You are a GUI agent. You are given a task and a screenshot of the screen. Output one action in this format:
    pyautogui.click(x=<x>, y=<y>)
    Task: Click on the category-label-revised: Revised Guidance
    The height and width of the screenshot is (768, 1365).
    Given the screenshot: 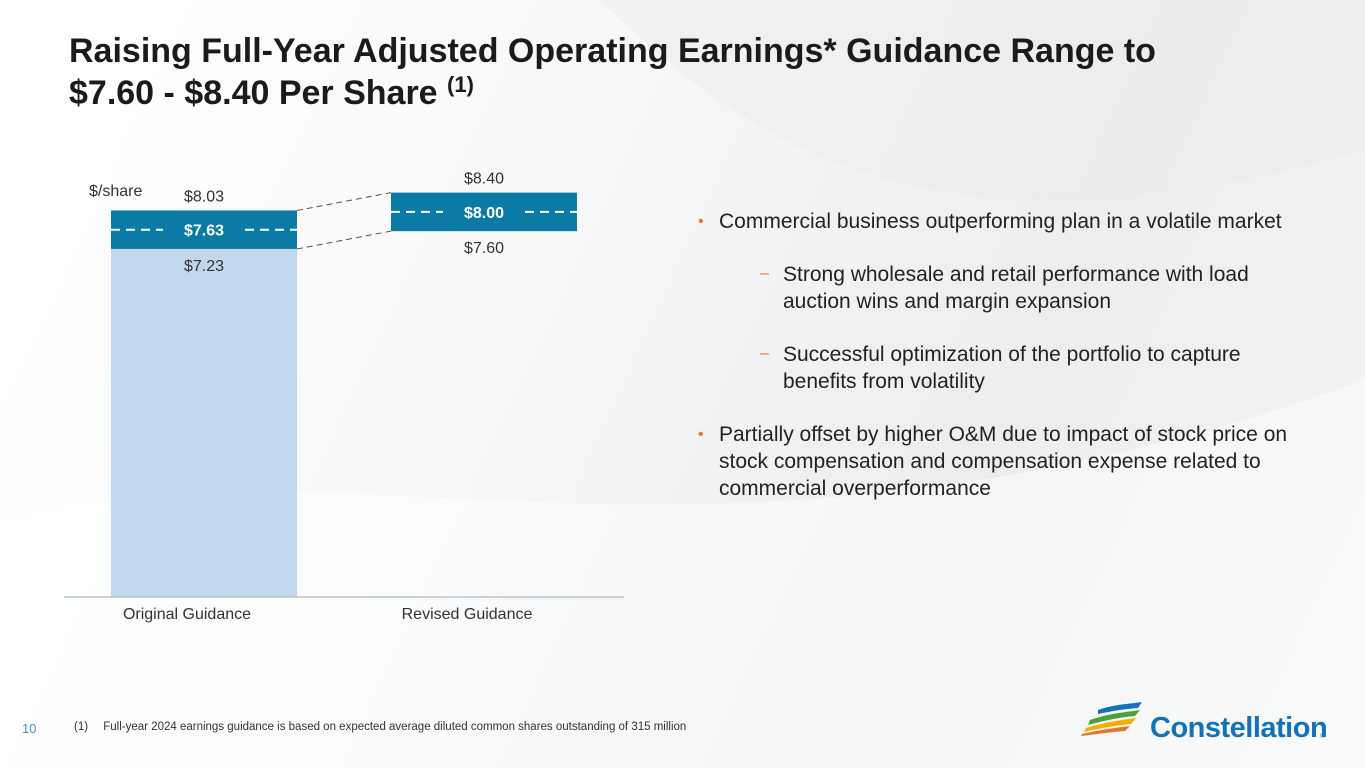 What is the action you would take?
    pyautogui.click(x=467, y=614)
    